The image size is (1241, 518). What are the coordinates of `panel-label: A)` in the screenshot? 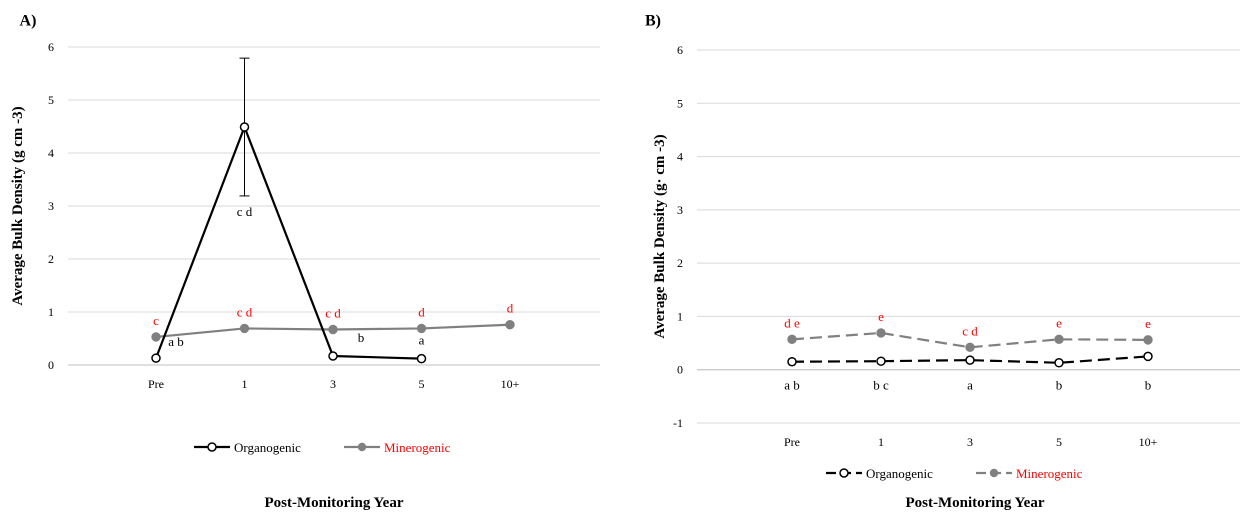 It's located at (28, 21).